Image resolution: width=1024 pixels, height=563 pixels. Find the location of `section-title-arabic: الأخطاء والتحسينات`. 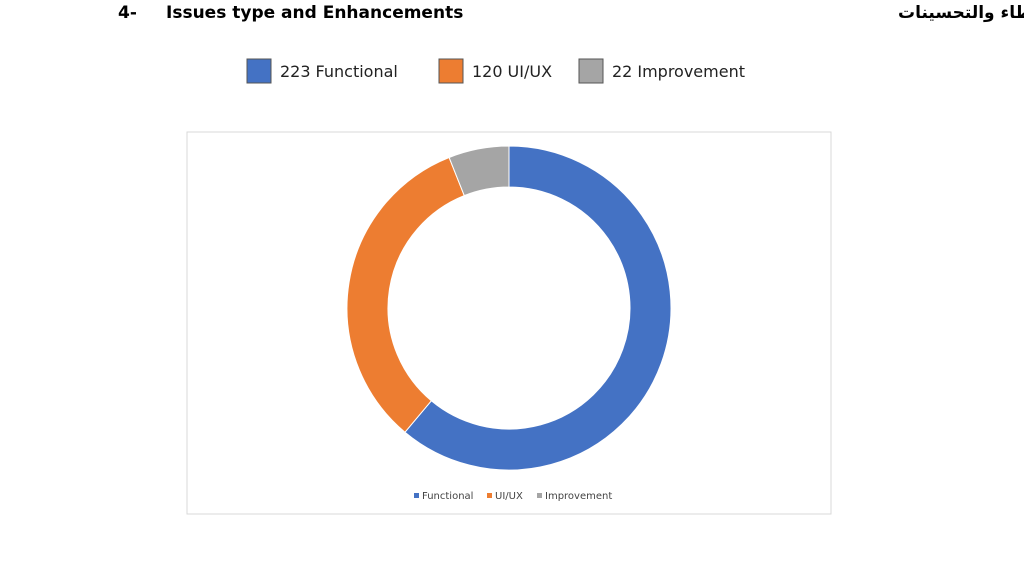

section-title-arabic: الأخطاء والتحسينات is located at coordinates (961, 12).